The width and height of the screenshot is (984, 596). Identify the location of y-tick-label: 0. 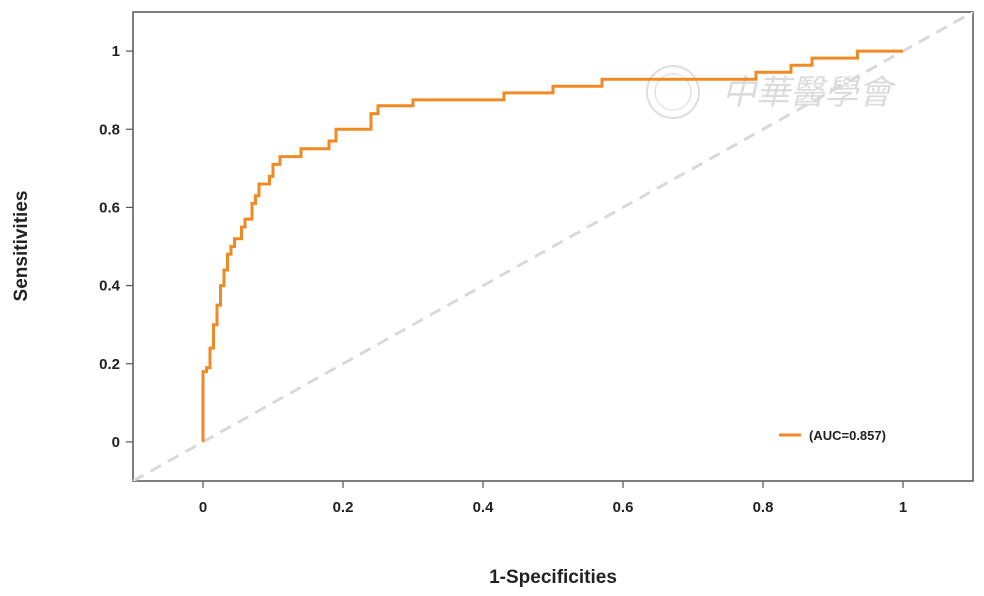
(116, 442).